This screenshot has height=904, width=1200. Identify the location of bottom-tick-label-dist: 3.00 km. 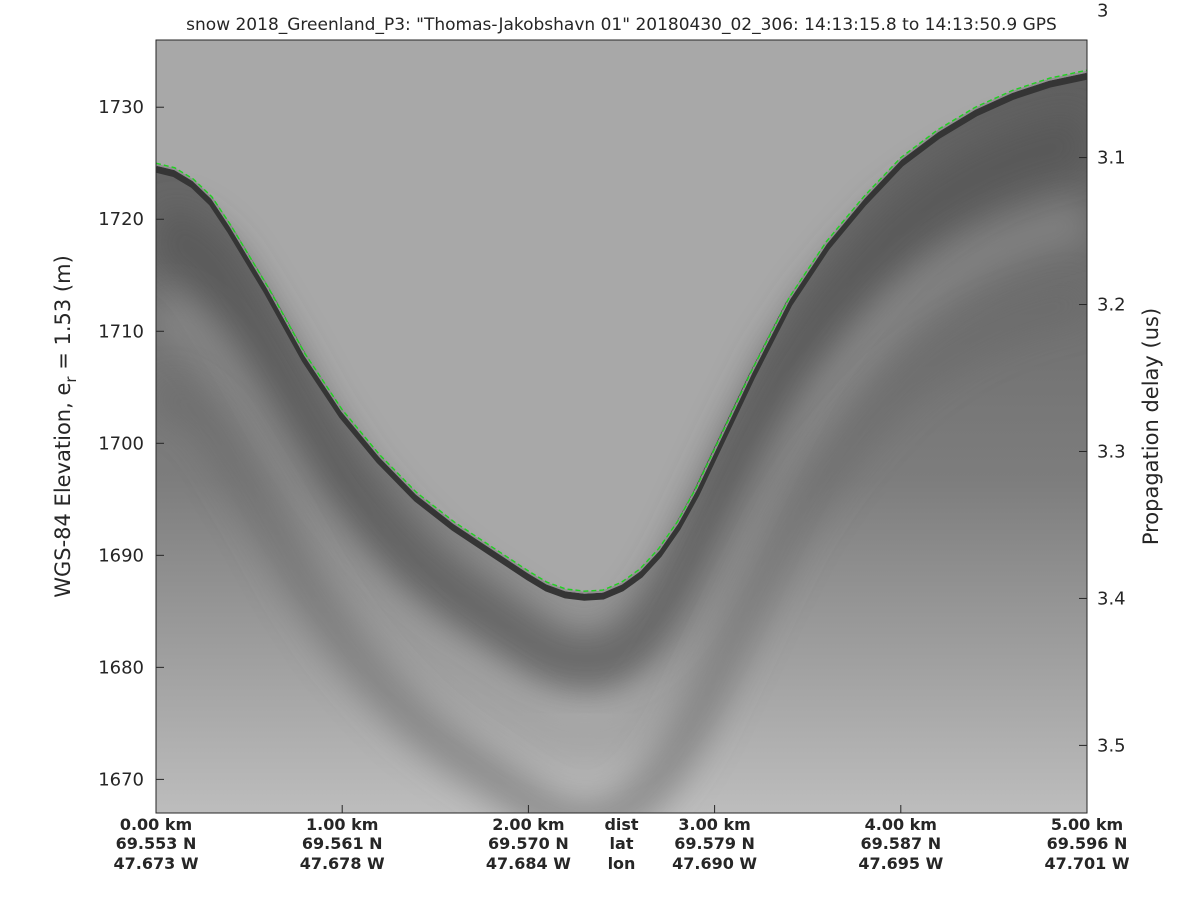
(714, 824).